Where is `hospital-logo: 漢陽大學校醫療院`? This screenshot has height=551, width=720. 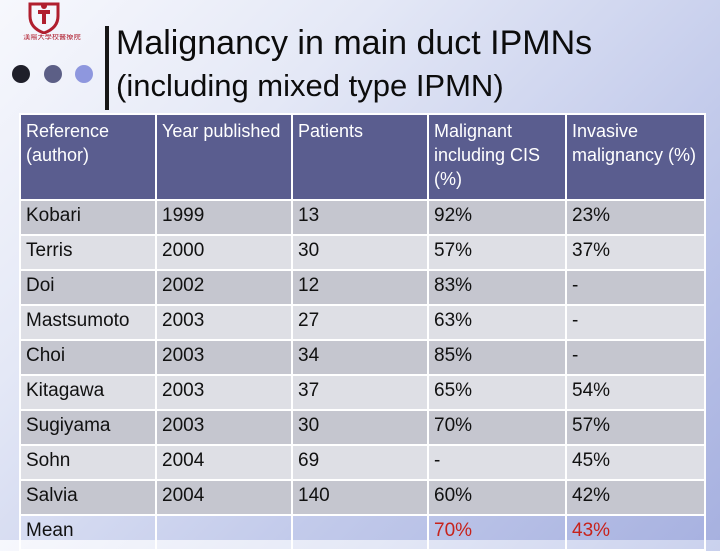 hospital-logo: 漢陽大學校醫療院 is located at coordinates (52, 29).